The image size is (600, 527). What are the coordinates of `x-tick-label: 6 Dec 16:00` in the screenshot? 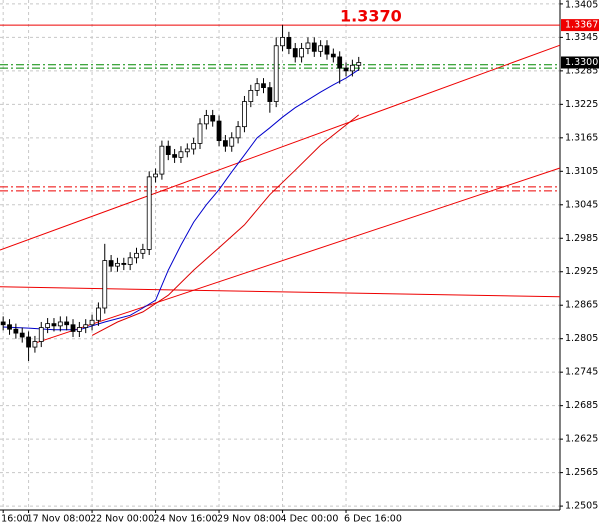 It's located at (373, 519).